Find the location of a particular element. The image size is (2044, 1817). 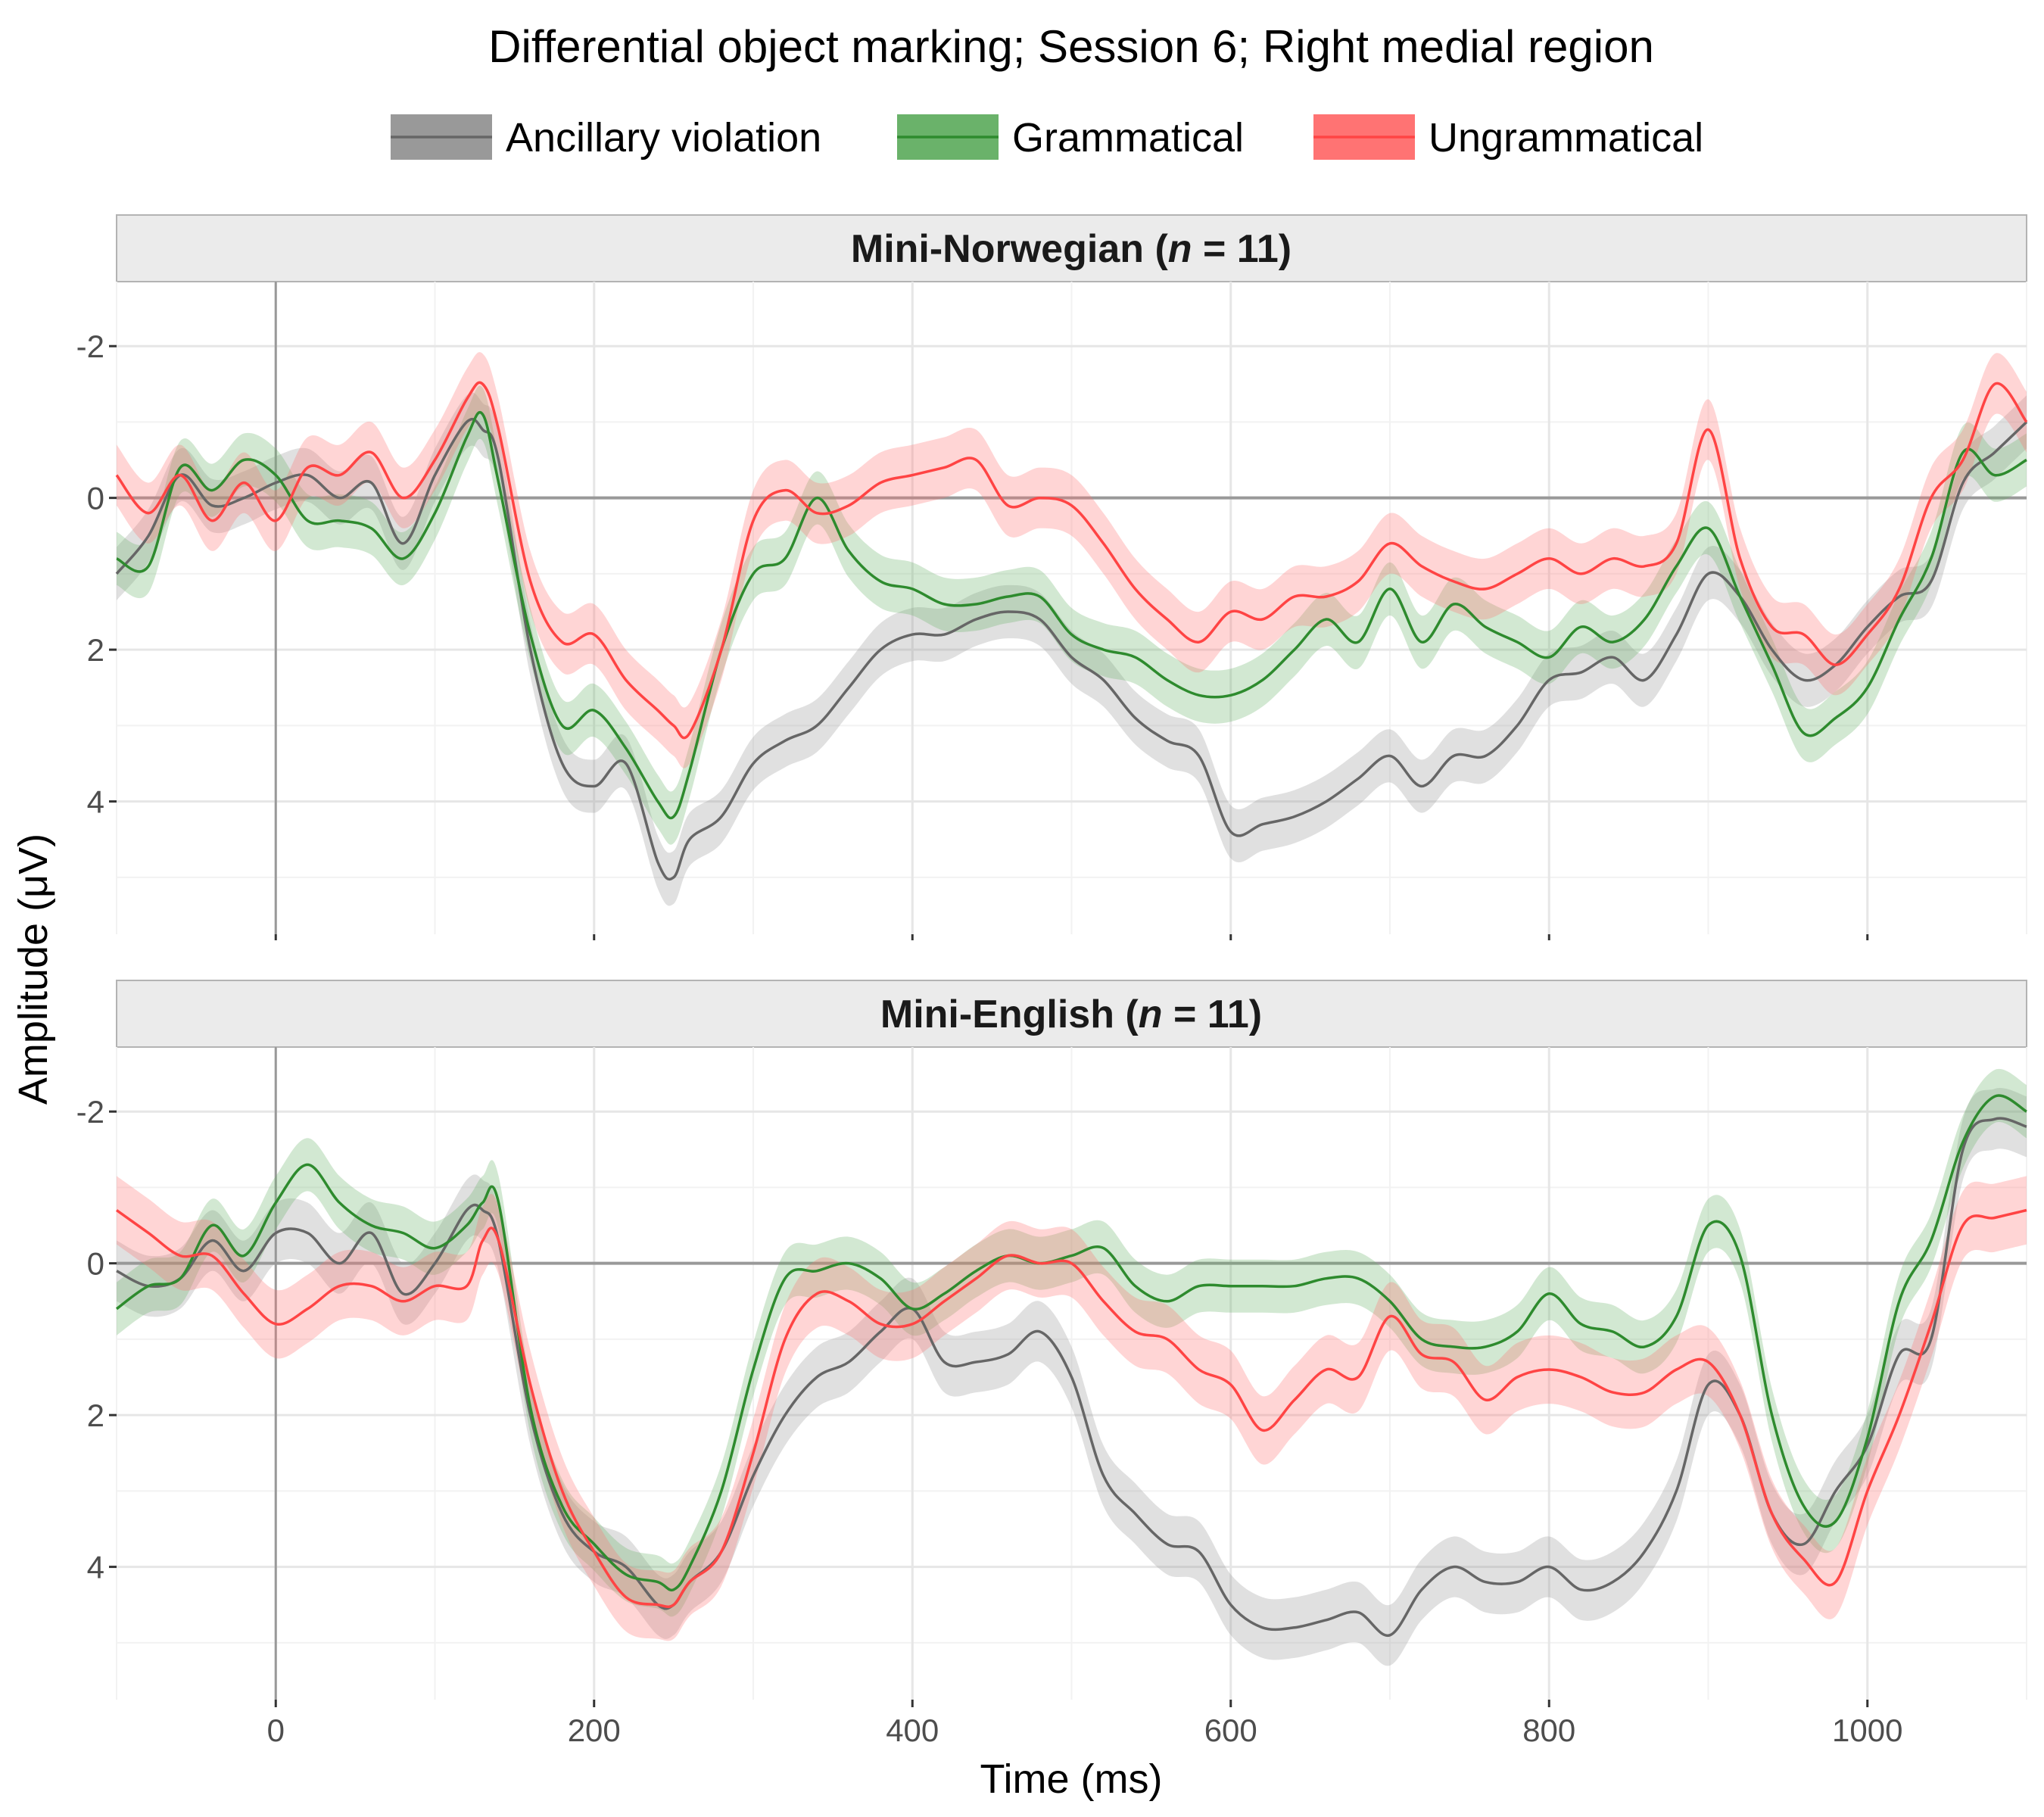

panel-title: Mini-English (n = 11) is located at coordinates (1071, 1014).